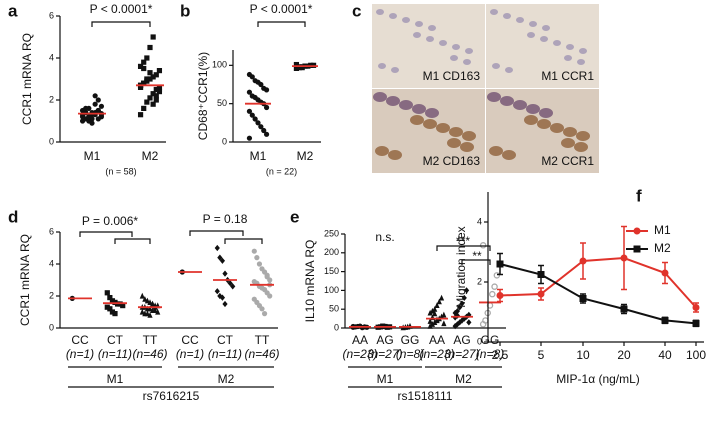  Describe the element at coordinates (479, 341) in the screenshot. I see `y-tick-label: 0` at that location.